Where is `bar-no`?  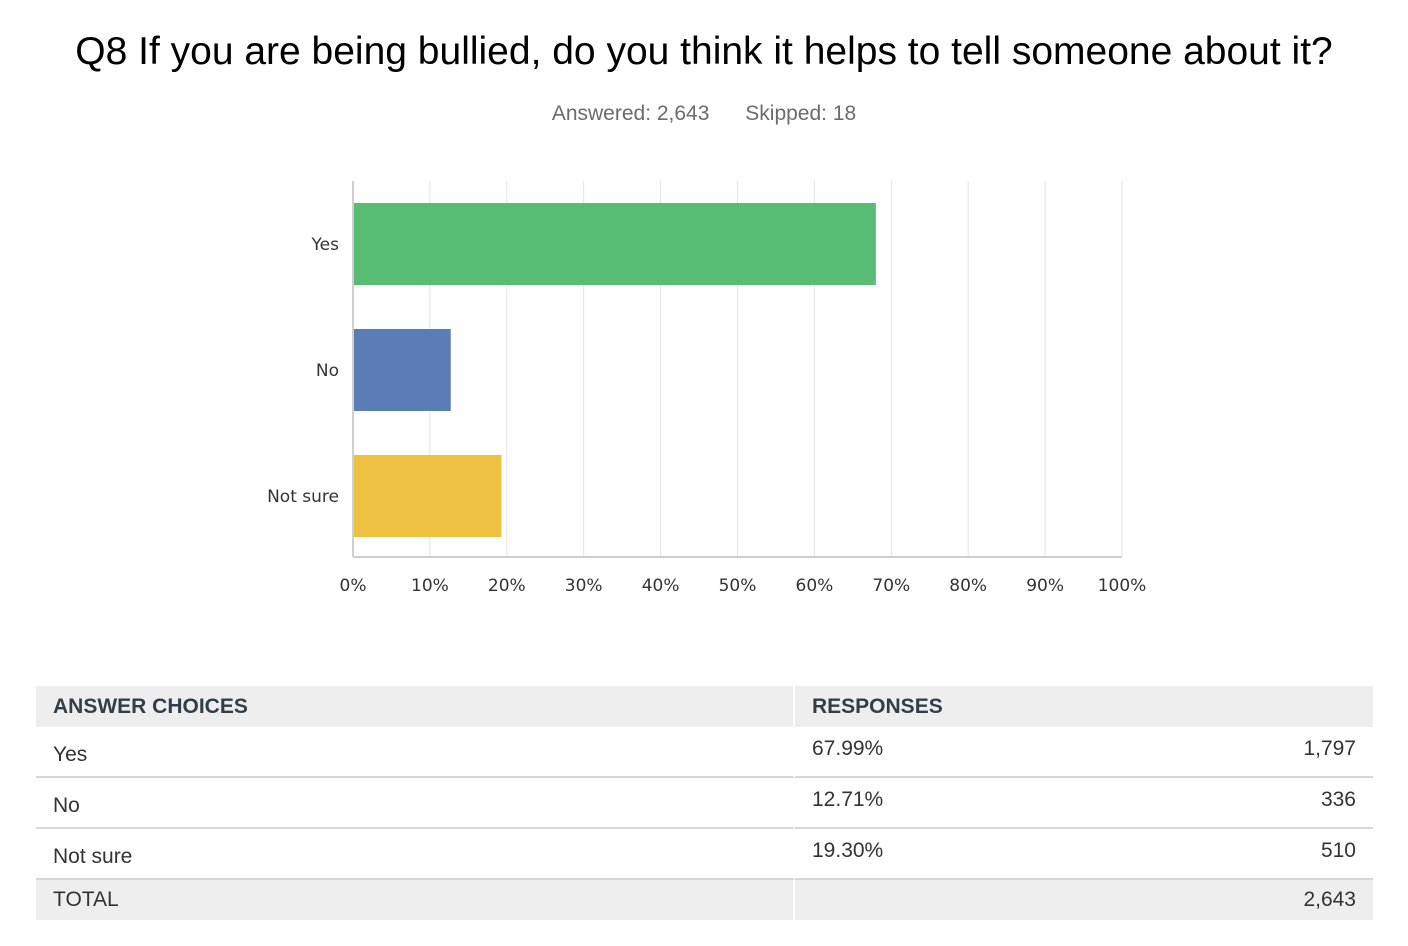 bar-no is located at coordinates (402, 370).